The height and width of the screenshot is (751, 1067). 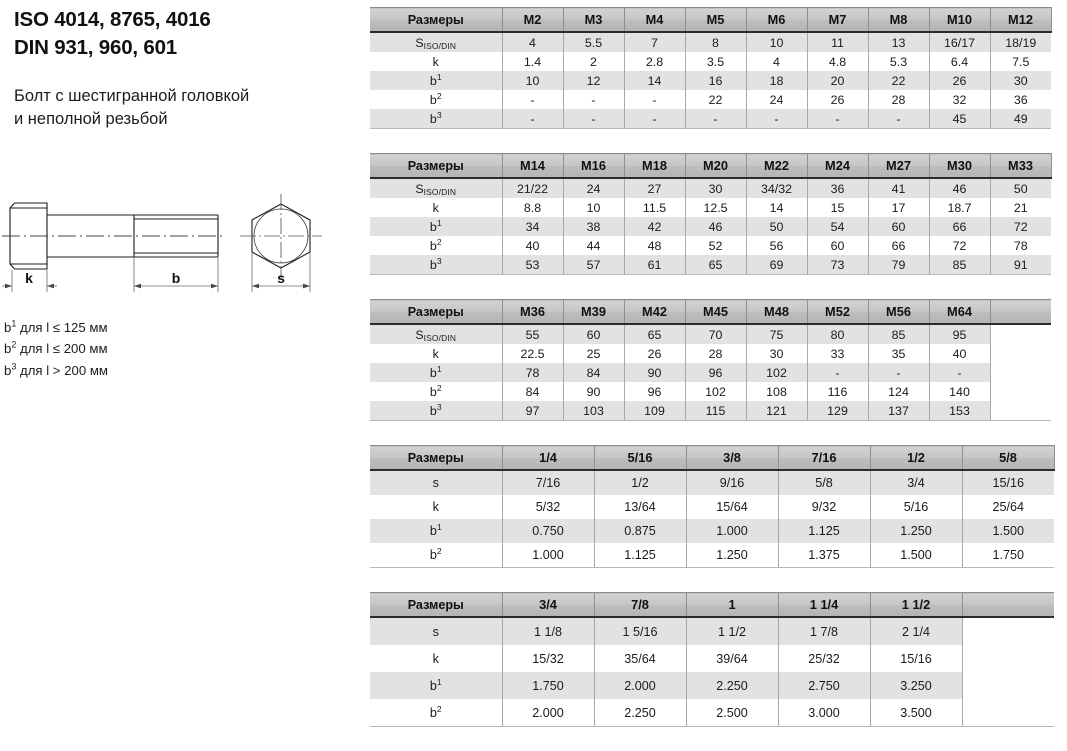 I want to click on column-header-1-1-4: 1 1/4, so click(x=824, y=604).